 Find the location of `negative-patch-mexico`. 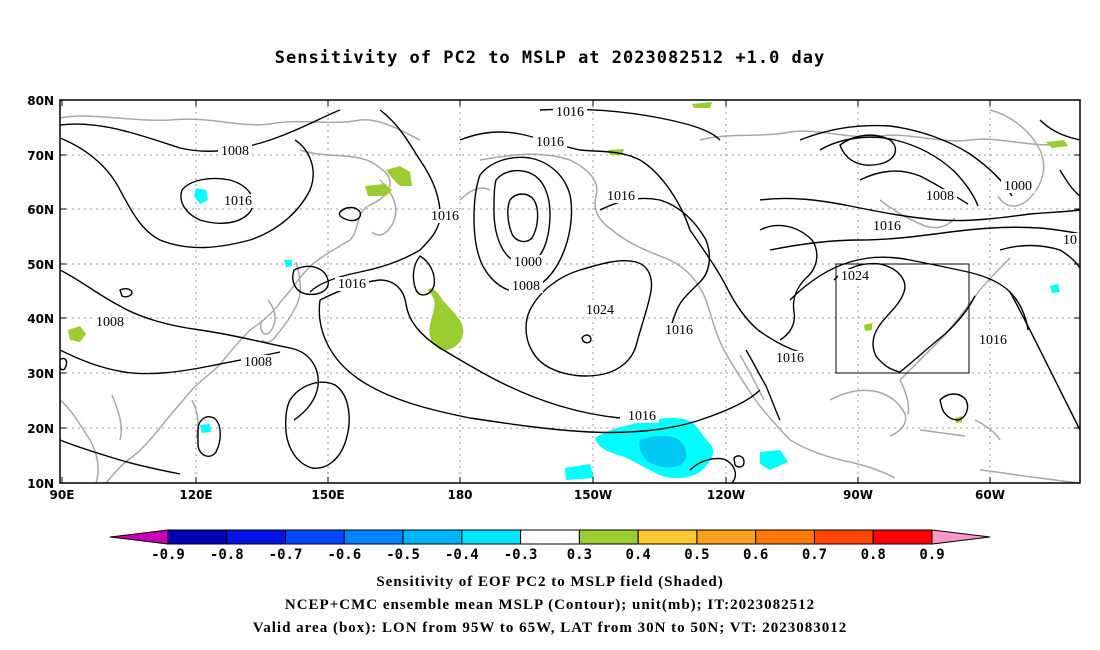

negative-patch-mexico is located at coordinates (774, 460).